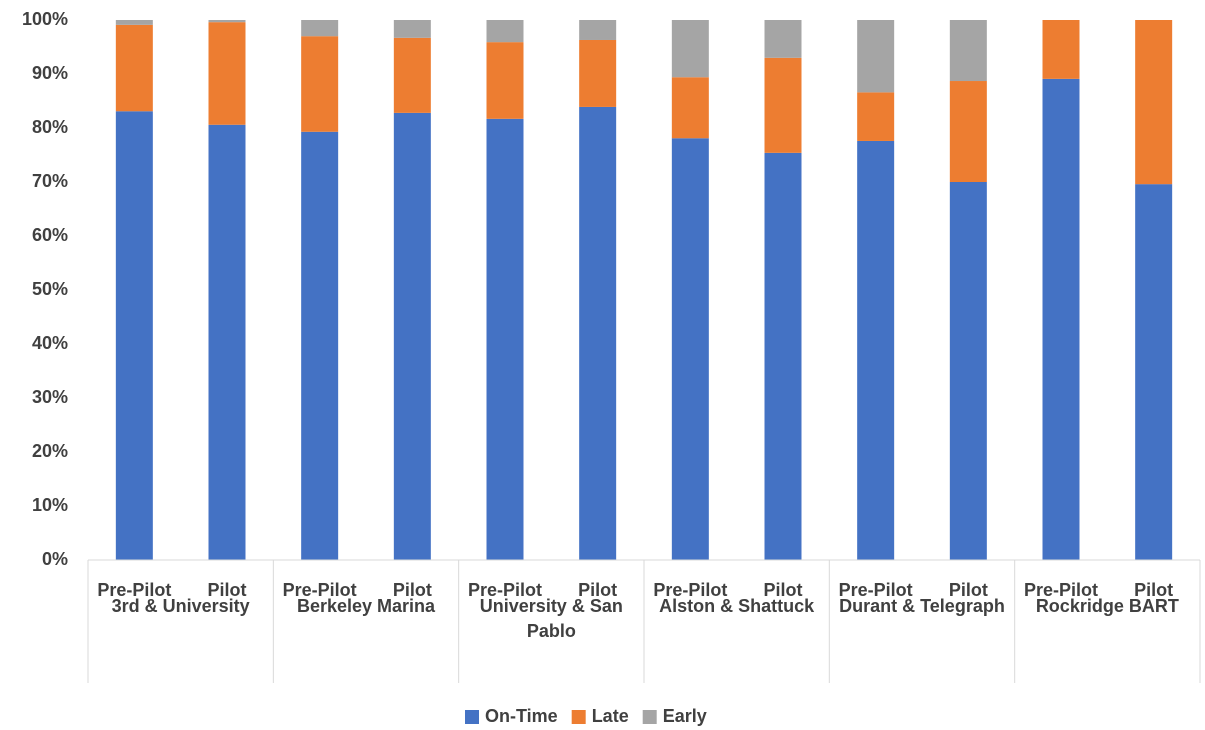 The height and width of the screenshot is (730, 1205). What do you see at coordinates (50, 289) in the screenshot?
I see `y-tick-label: 50%` at bounding box center [50, 289].